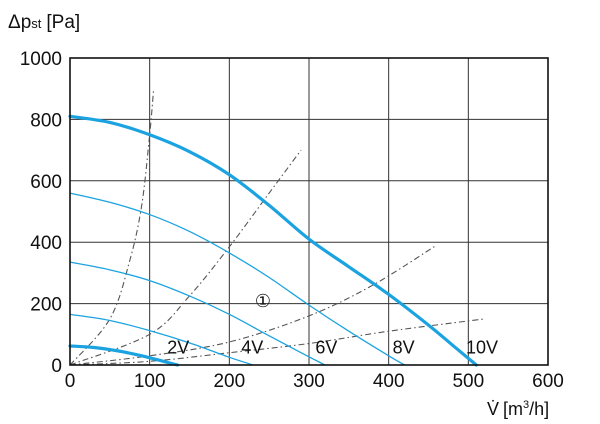  What do you see at coordinates (263, 301) in the screenshot?
I see `curve-annotation-marker: ①` at bounding box center [263, 301].